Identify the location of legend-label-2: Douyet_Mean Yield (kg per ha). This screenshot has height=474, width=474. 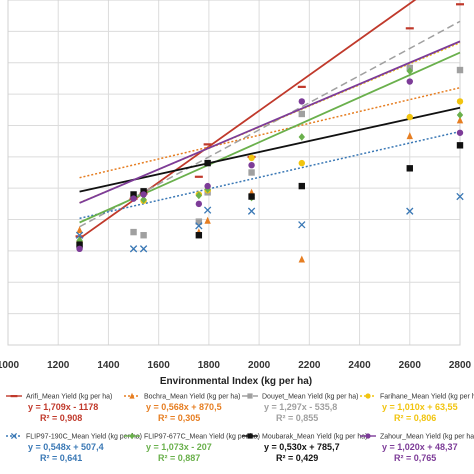
(310, 397).